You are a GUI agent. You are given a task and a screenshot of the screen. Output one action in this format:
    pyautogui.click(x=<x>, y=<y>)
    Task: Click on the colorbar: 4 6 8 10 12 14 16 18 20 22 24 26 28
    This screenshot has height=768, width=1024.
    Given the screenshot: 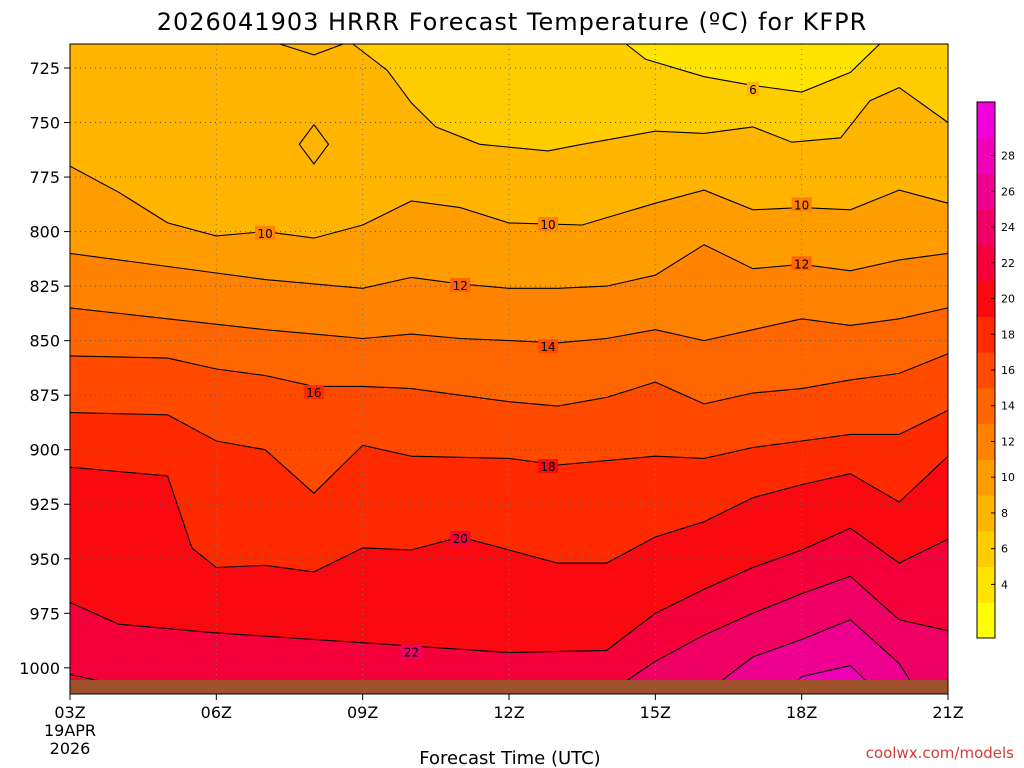 What is the action you would take?
    pyautogui.click(x=995, y=370)
    